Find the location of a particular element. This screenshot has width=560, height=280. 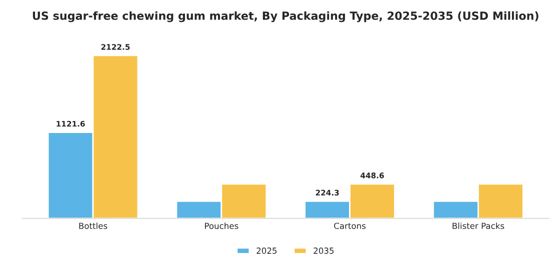

x-tick-label: Cartons is located at coordinates (350, 226).